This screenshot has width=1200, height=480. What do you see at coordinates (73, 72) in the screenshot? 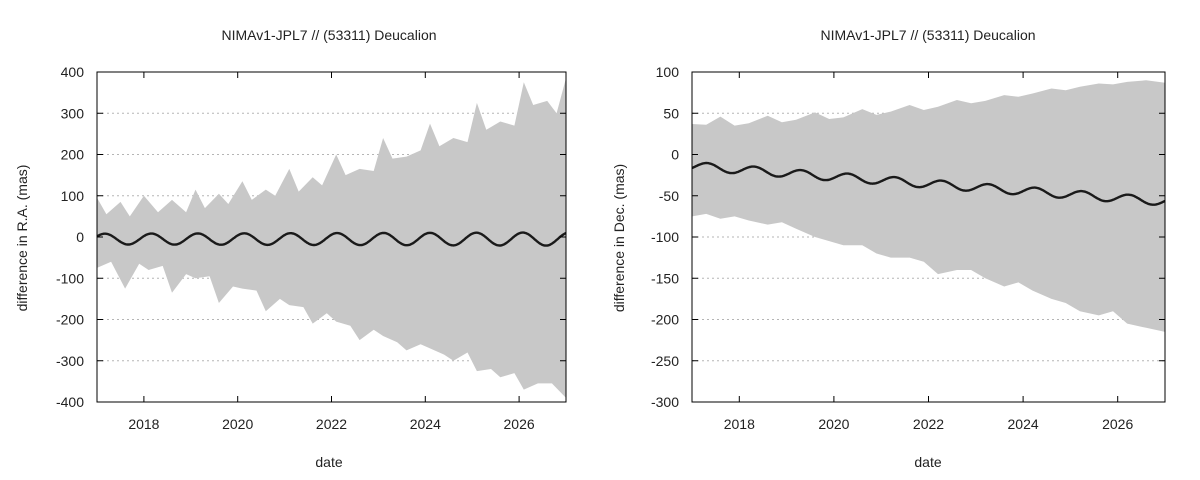
I see `y-tick-label: 400` at bounding box center [73, 72].